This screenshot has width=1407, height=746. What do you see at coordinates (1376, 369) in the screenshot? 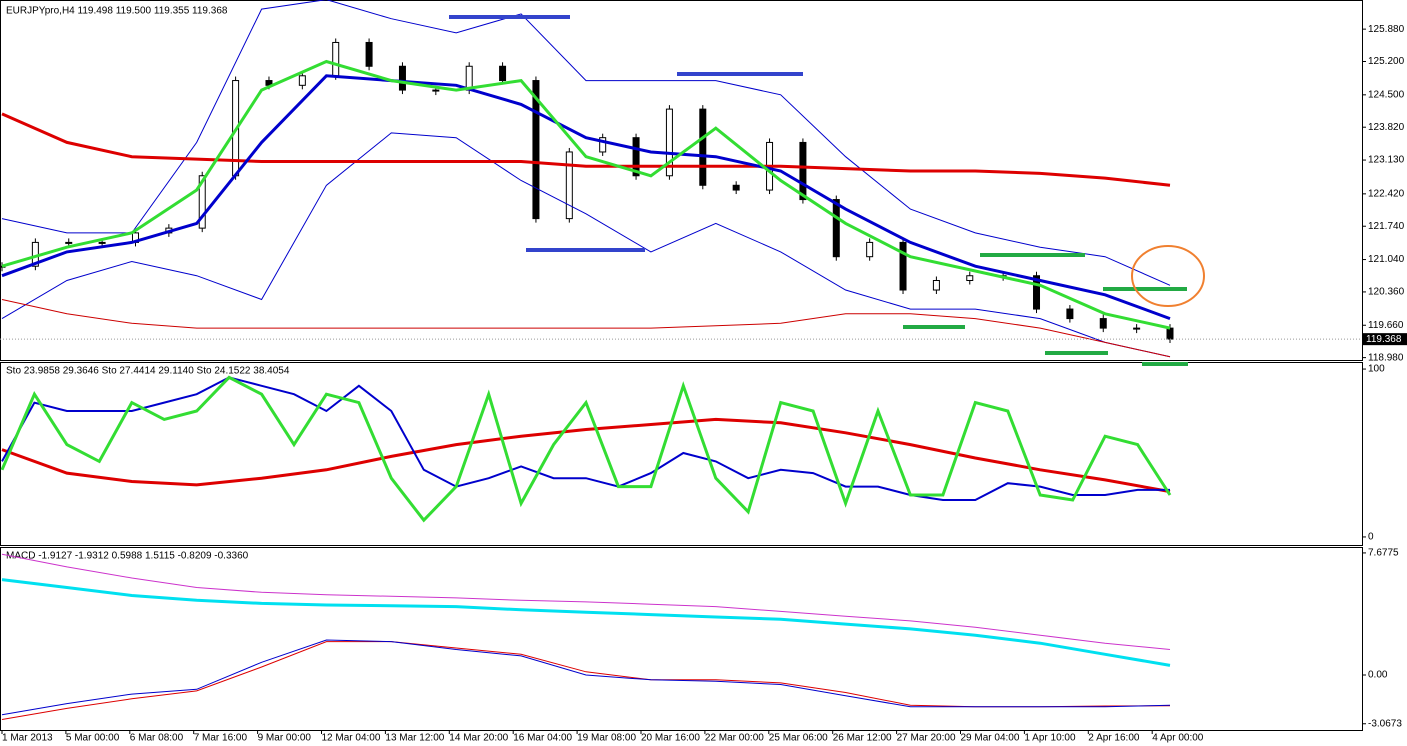
I see `y-tick-label: 100` at bounding box center [1376, 369].